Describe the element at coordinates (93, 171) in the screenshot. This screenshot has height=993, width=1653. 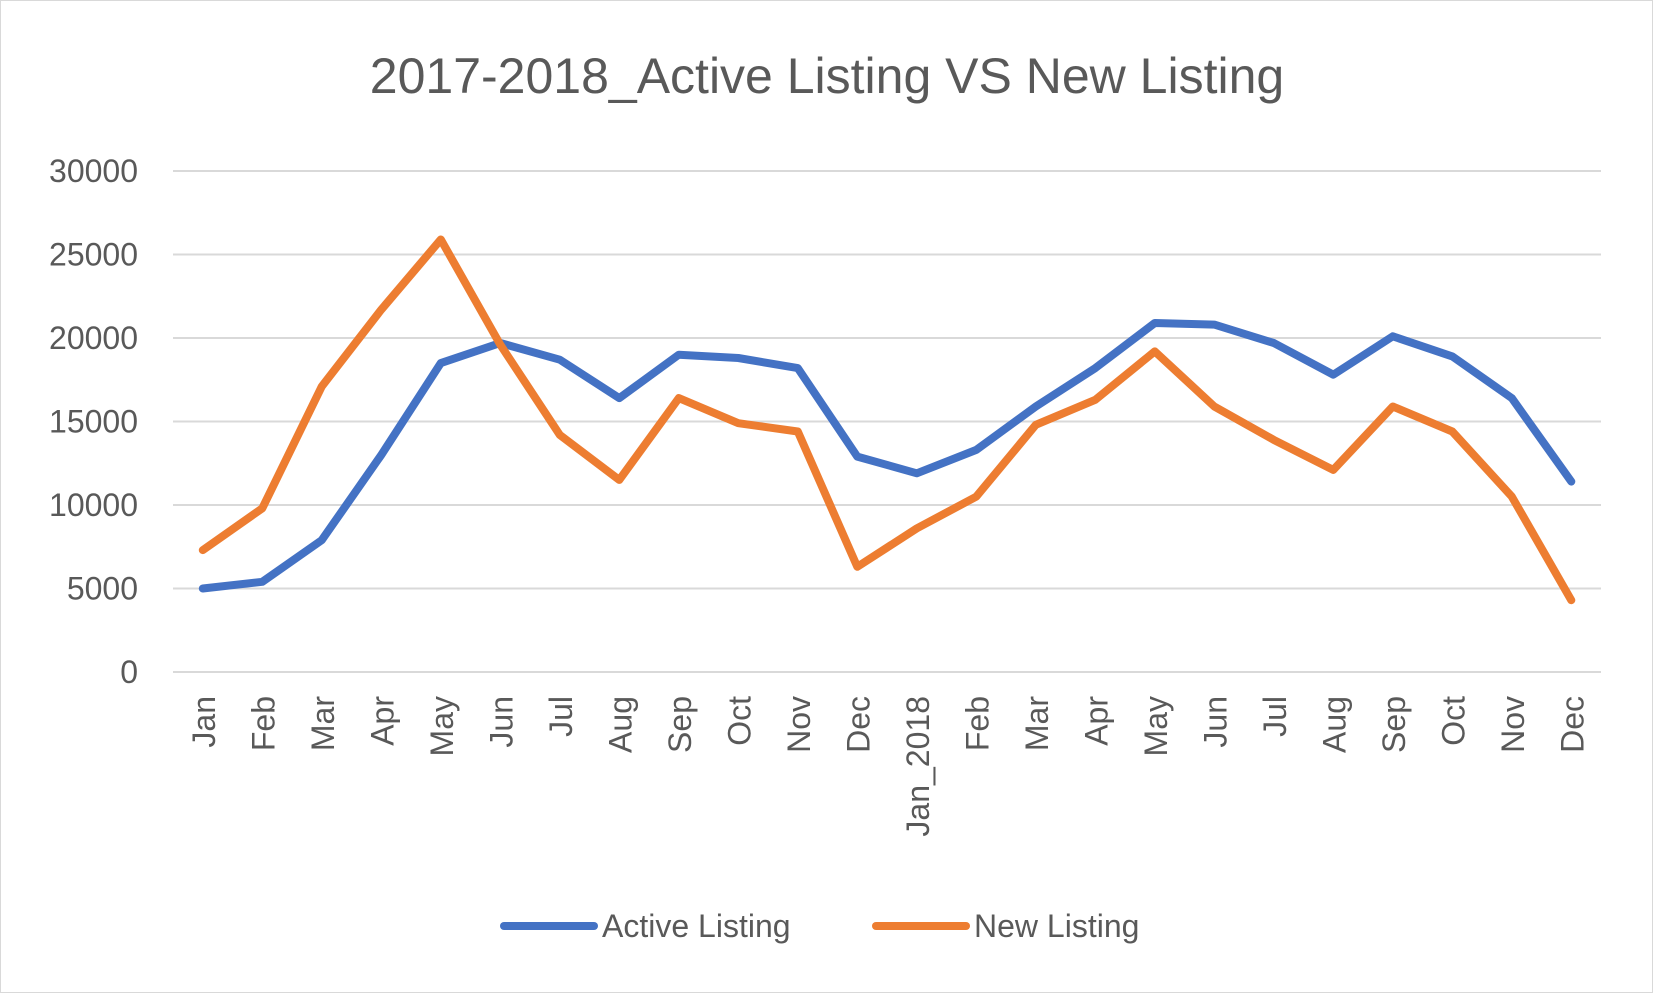
I see `y-tick-label: 30000` at that location.